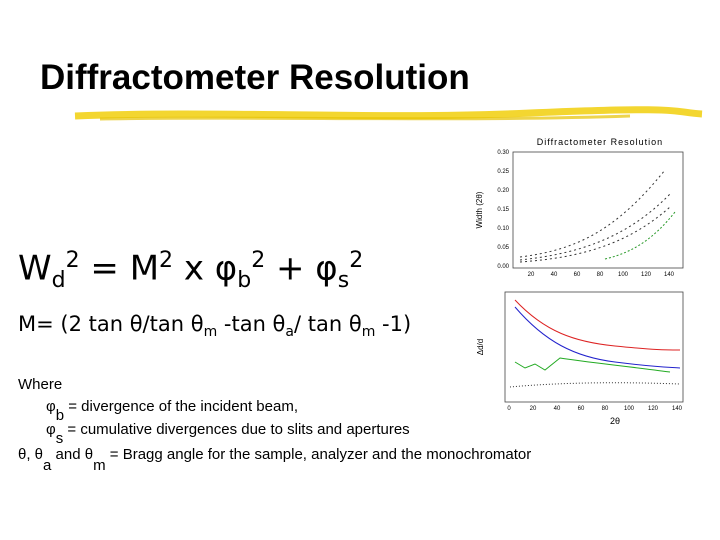  Describe the element at coordinates (669, 275) in the screenshot. I see `upper-x-tick-label: 140` at that location.